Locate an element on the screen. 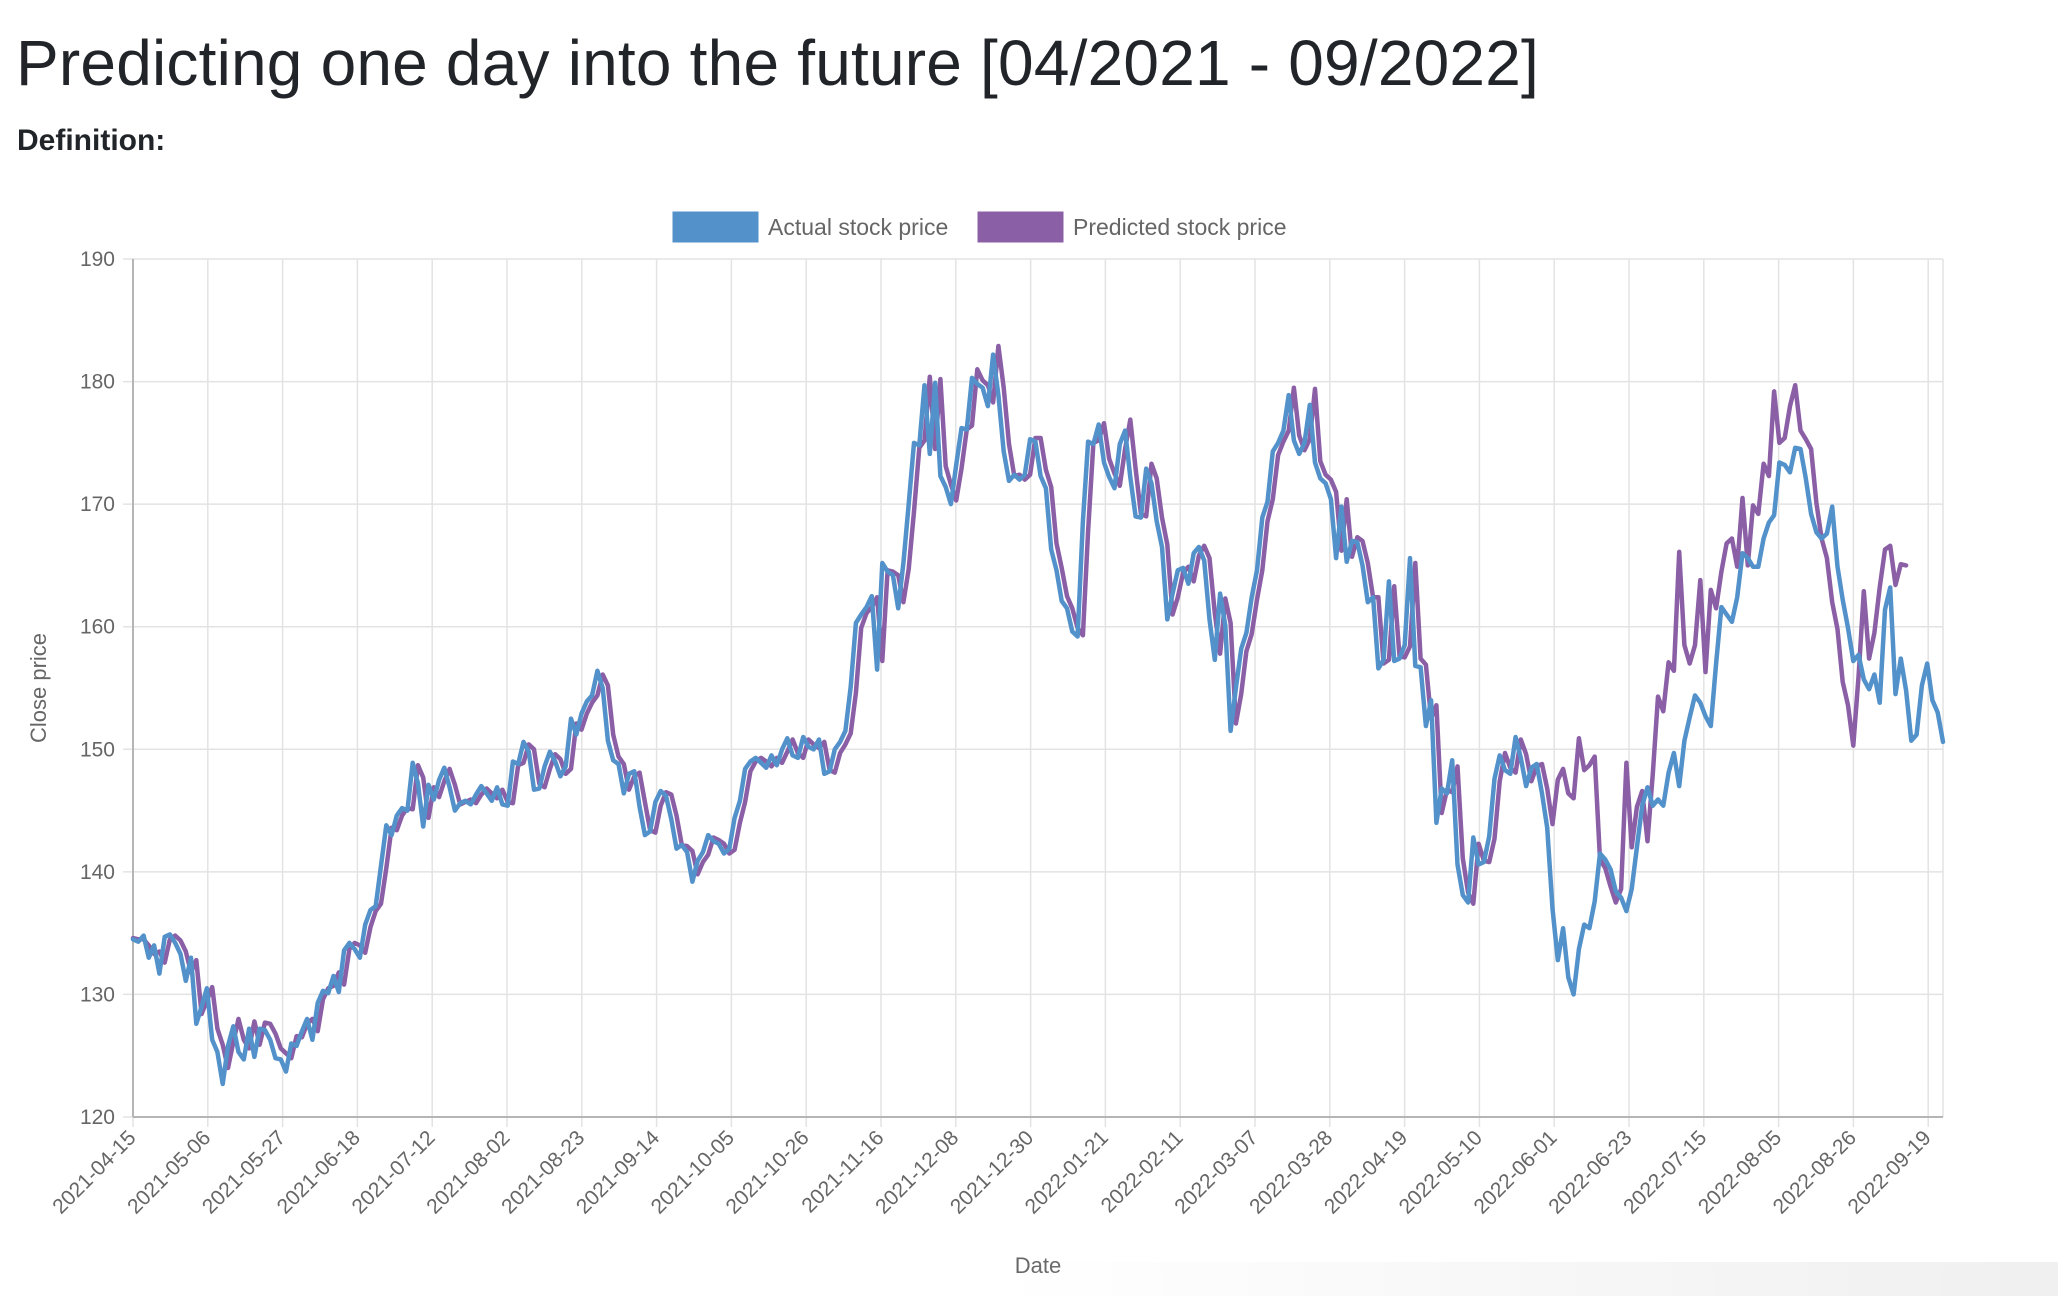  y-axis: 120 130 140 150 160 170 180 190 is located at coordinates (97, 688).